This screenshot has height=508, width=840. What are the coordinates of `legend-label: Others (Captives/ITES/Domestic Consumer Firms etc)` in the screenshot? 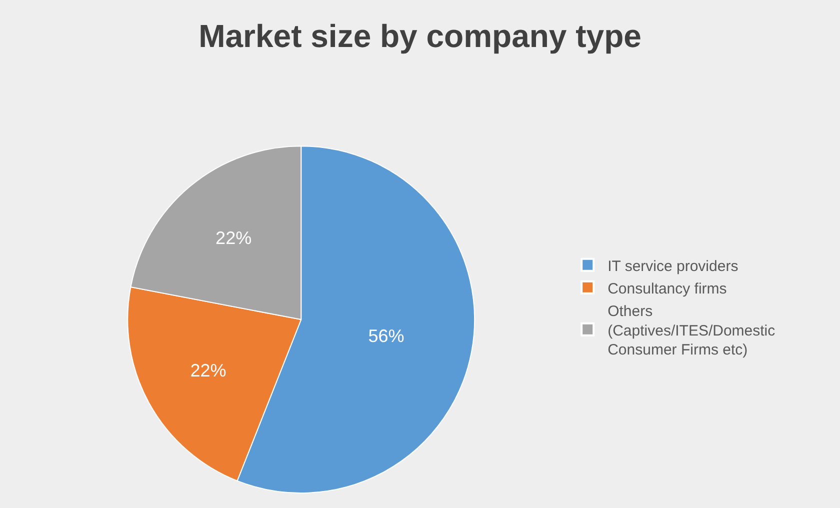 It's located at (692, 330).